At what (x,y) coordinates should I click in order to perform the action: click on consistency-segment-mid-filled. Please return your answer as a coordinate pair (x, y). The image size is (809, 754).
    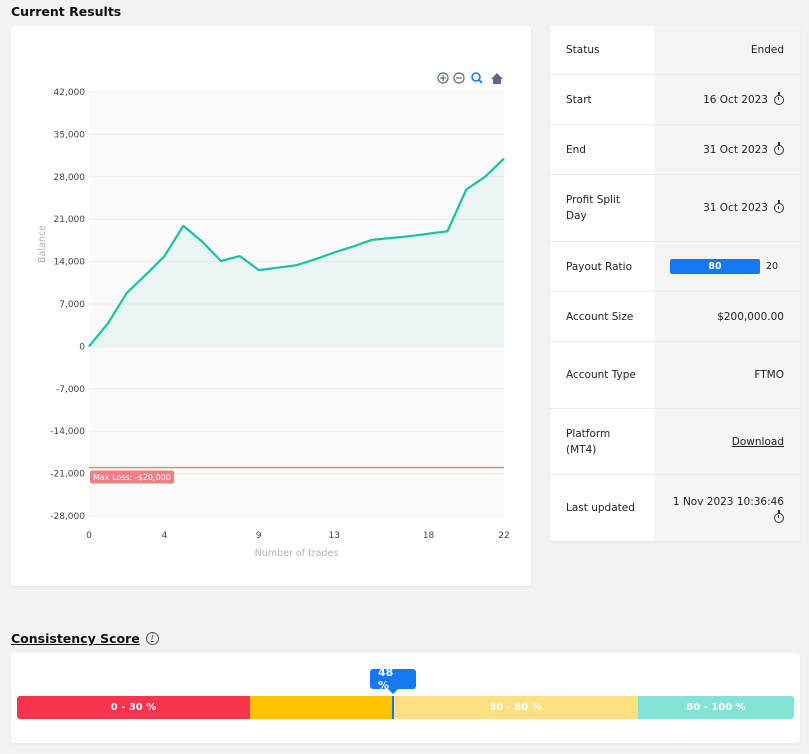
    Looking at the image, I should click on (321, 707).